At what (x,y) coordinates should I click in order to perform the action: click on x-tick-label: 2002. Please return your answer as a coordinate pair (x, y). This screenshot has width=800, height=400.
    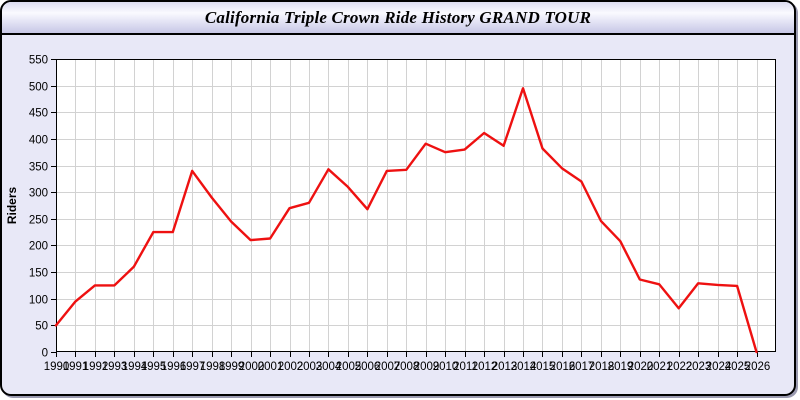
    Looking at the image, I should click on (291, 367).